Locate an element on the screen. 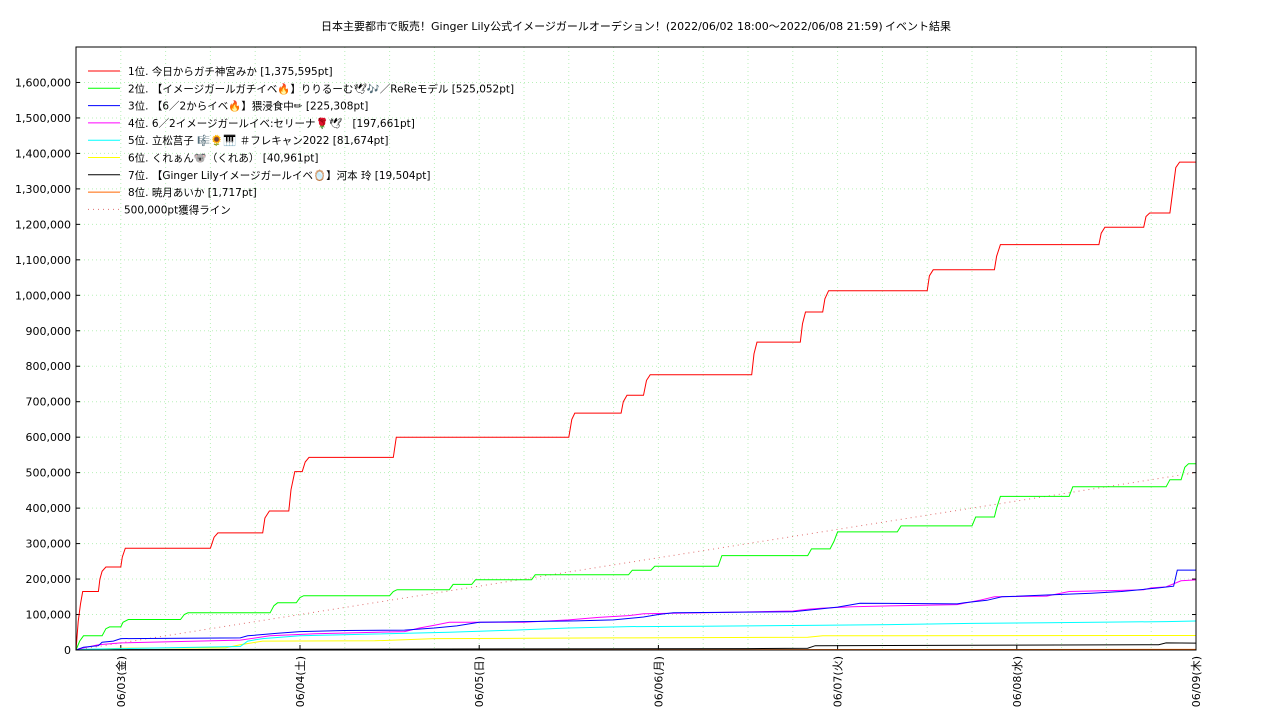  y-tick-label: 600,000 is located at coordinates (49, 437).